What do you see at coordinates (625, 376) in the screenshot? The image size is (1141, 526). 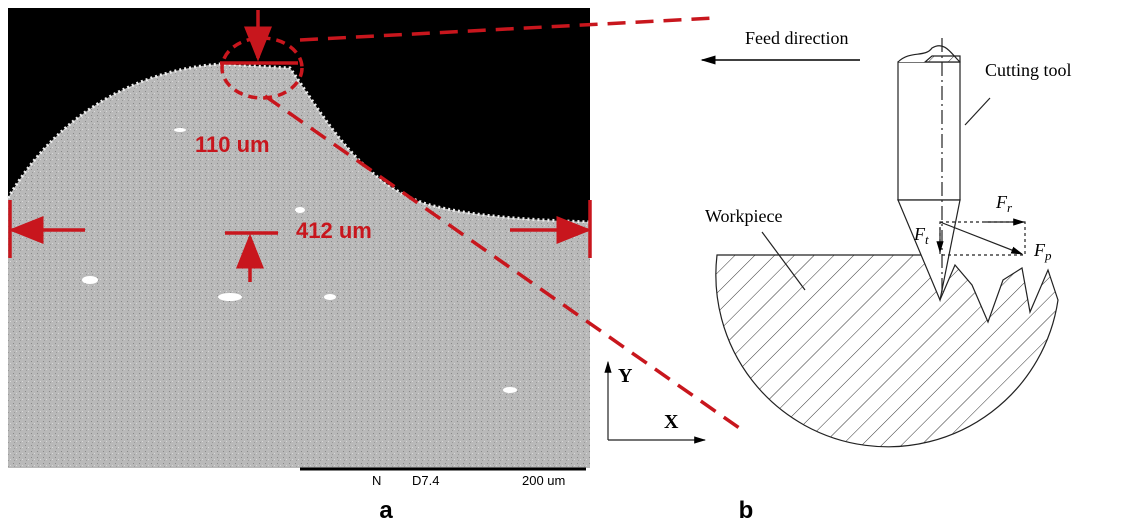 I see `axis-y: Y` at bounding box center [625, 376].